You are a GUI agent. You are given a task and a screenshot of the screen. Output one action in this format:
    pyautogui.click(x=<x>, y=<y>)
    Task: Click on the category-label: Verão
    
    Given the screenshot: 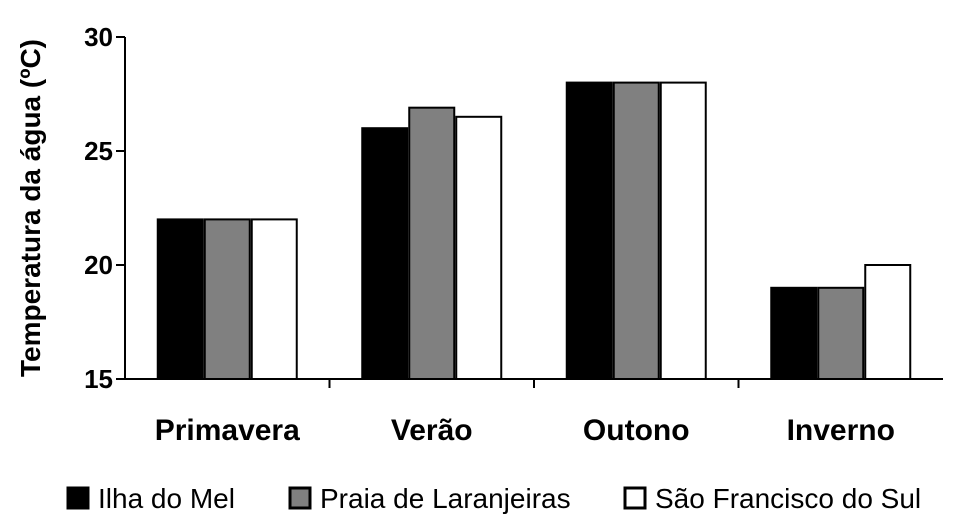 What is the action you would take?
    pyautogui.click(x=432, y=430)
    